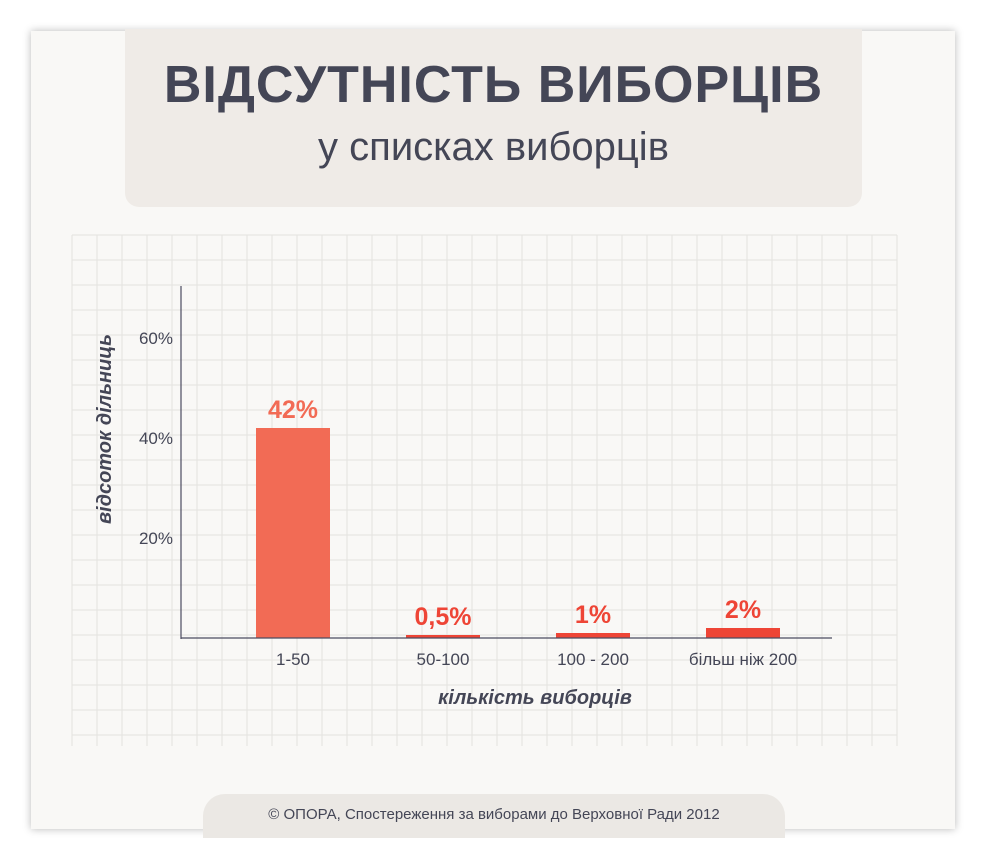 This screenshot has height=862, width=987. I want to click on x-tick-label: 1-50, so click(293, 659).